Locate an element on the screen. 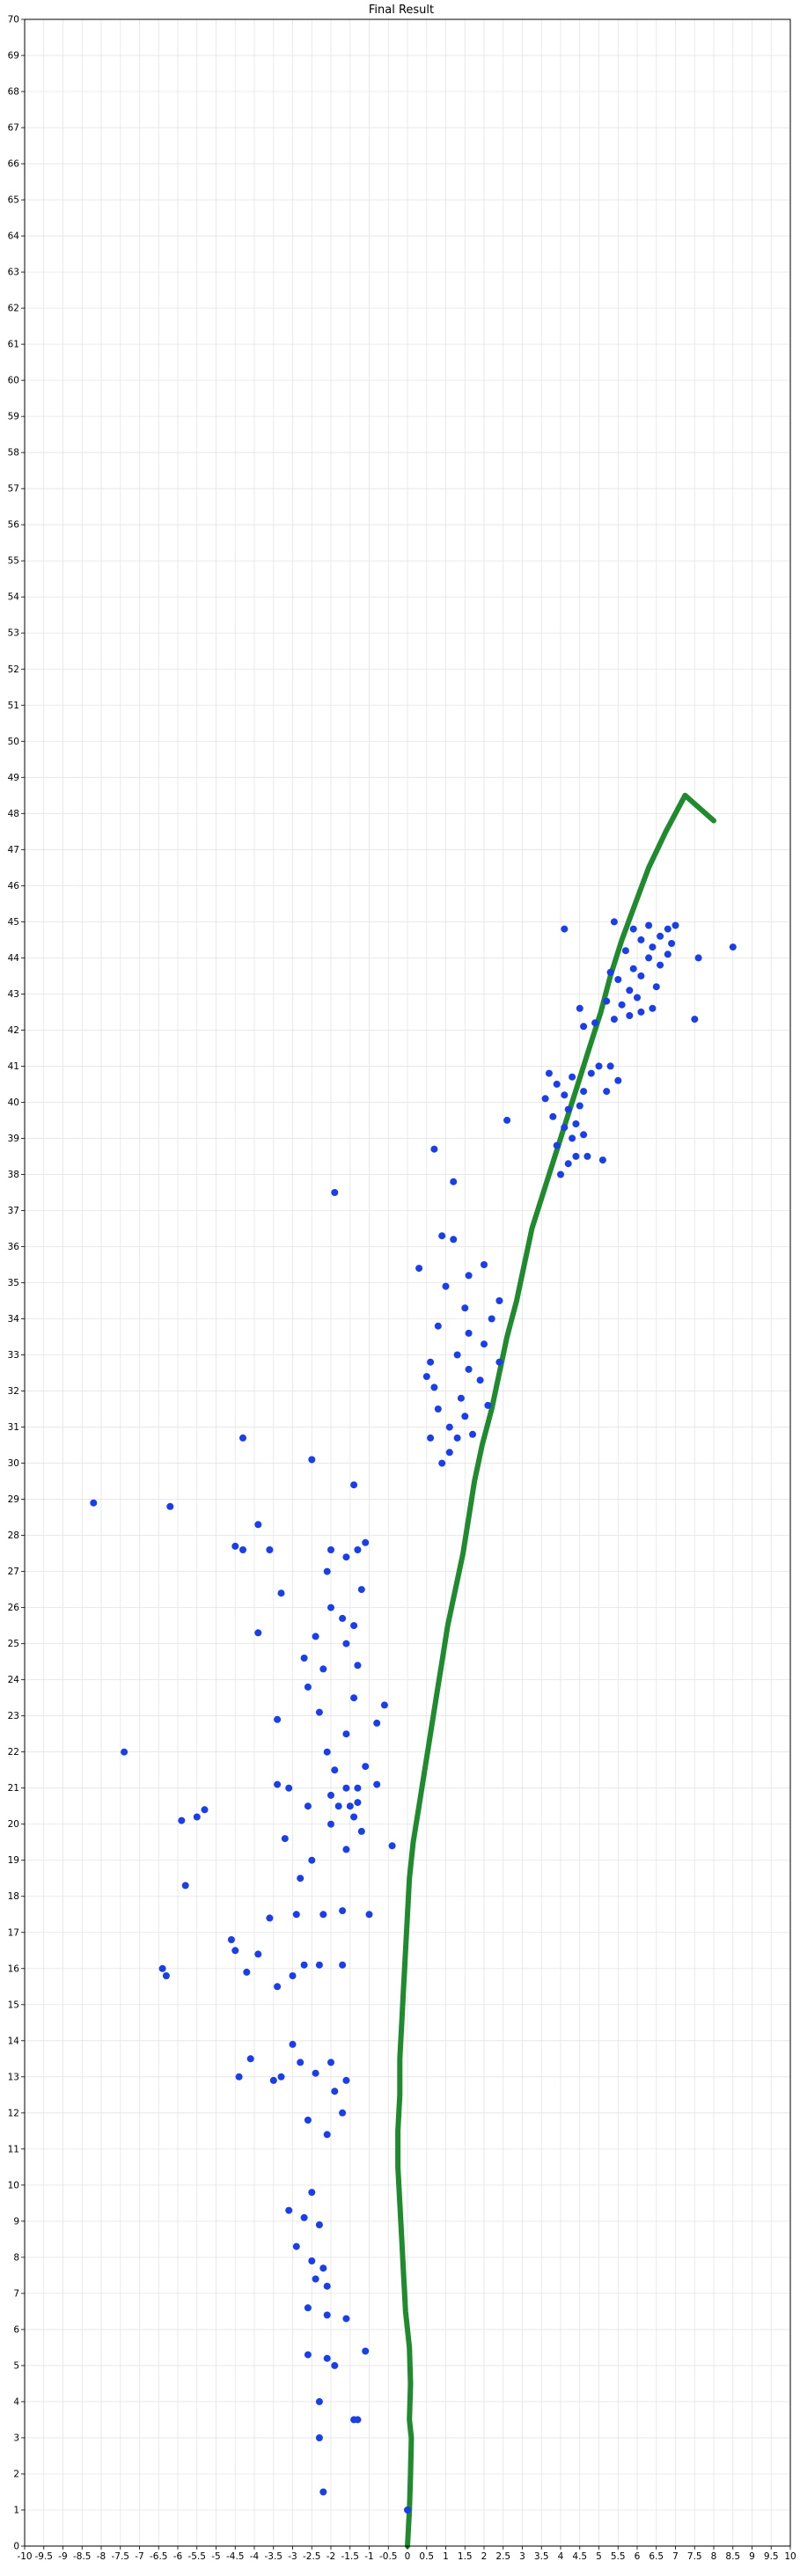 This screenshot has width=800, height=2576. y-tick-label: 13 is located at coordinates (13, 2077).